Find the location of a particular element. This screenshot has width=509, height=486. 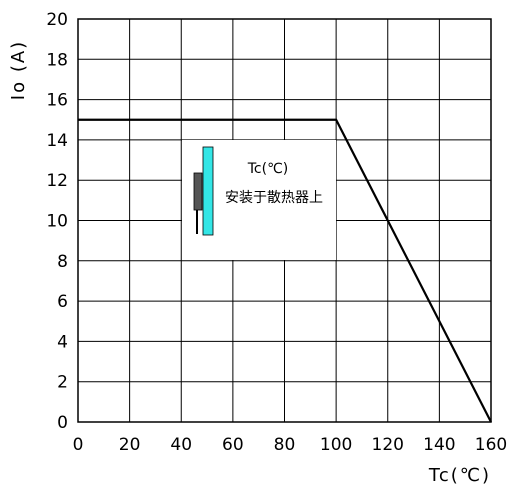

y-tick-label: 10 is located at coordinates (57, 222).